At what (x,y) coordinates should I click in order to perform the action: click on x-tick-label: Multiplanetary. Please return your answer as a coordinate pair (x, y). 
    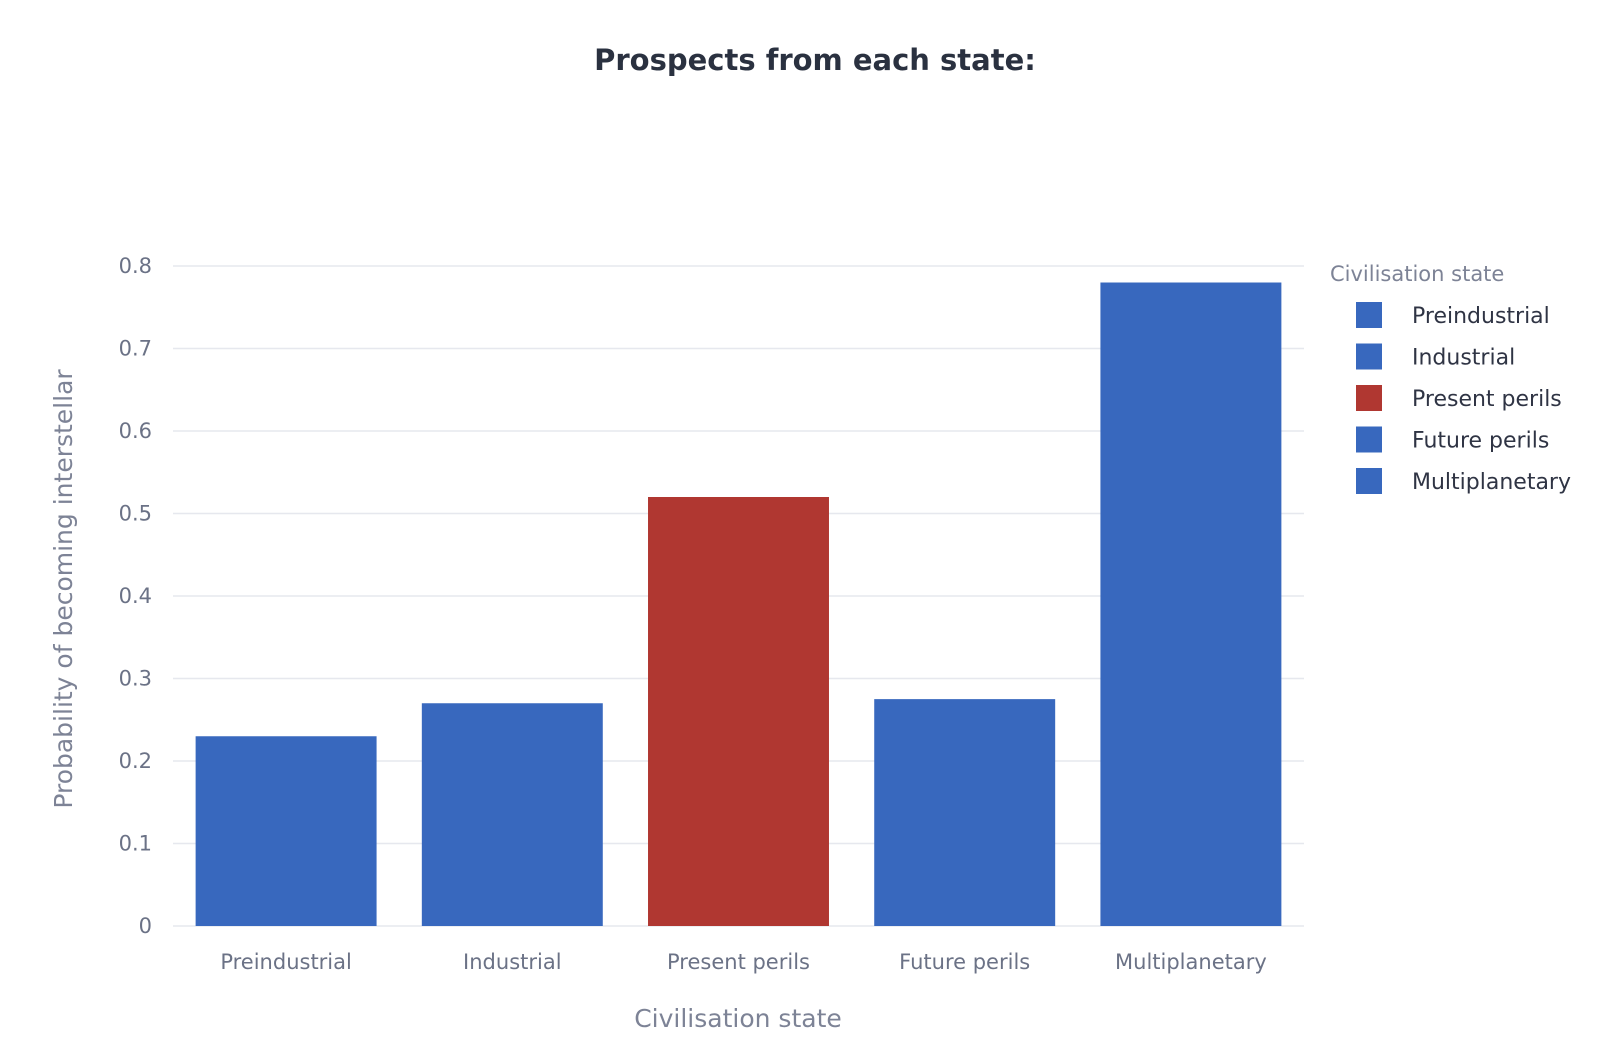
    Looking at the image, I should click on (1191, 962).